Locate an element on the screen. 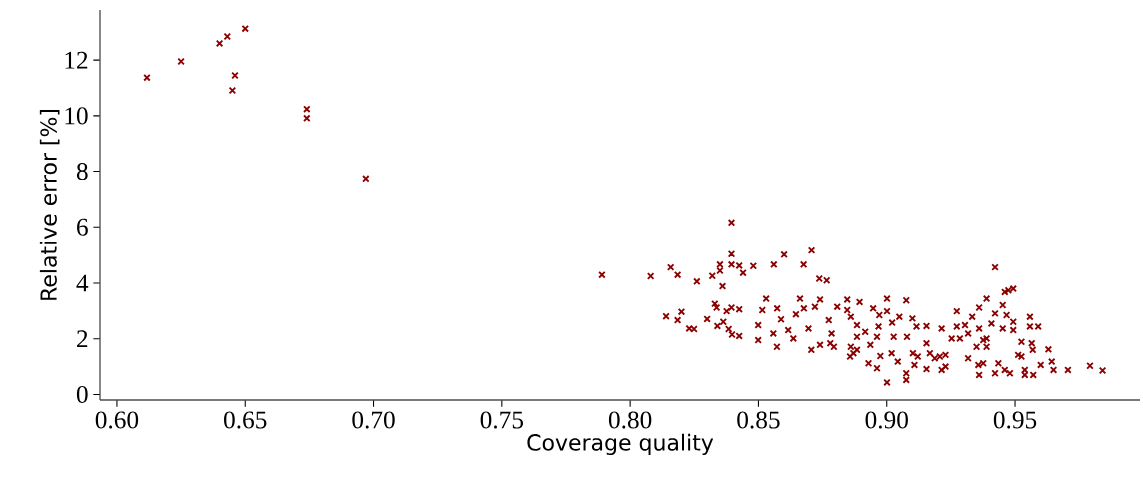 The height and width of the screenshot is (483, 1143). x-axis-title: Coverage quality is located at coordinates (620, 444).